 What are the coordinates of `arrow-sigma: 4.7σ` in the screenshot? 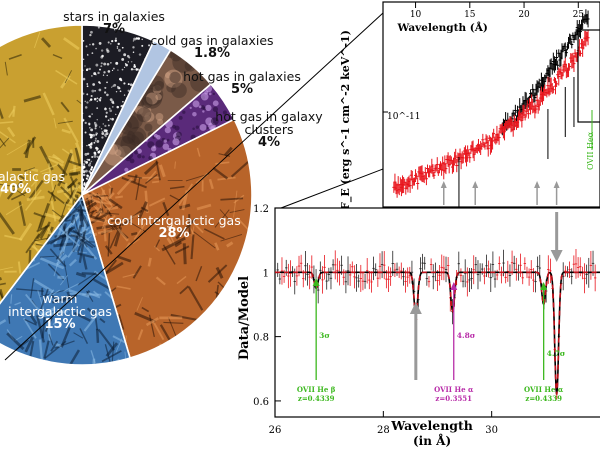 It's located at (556, 353).